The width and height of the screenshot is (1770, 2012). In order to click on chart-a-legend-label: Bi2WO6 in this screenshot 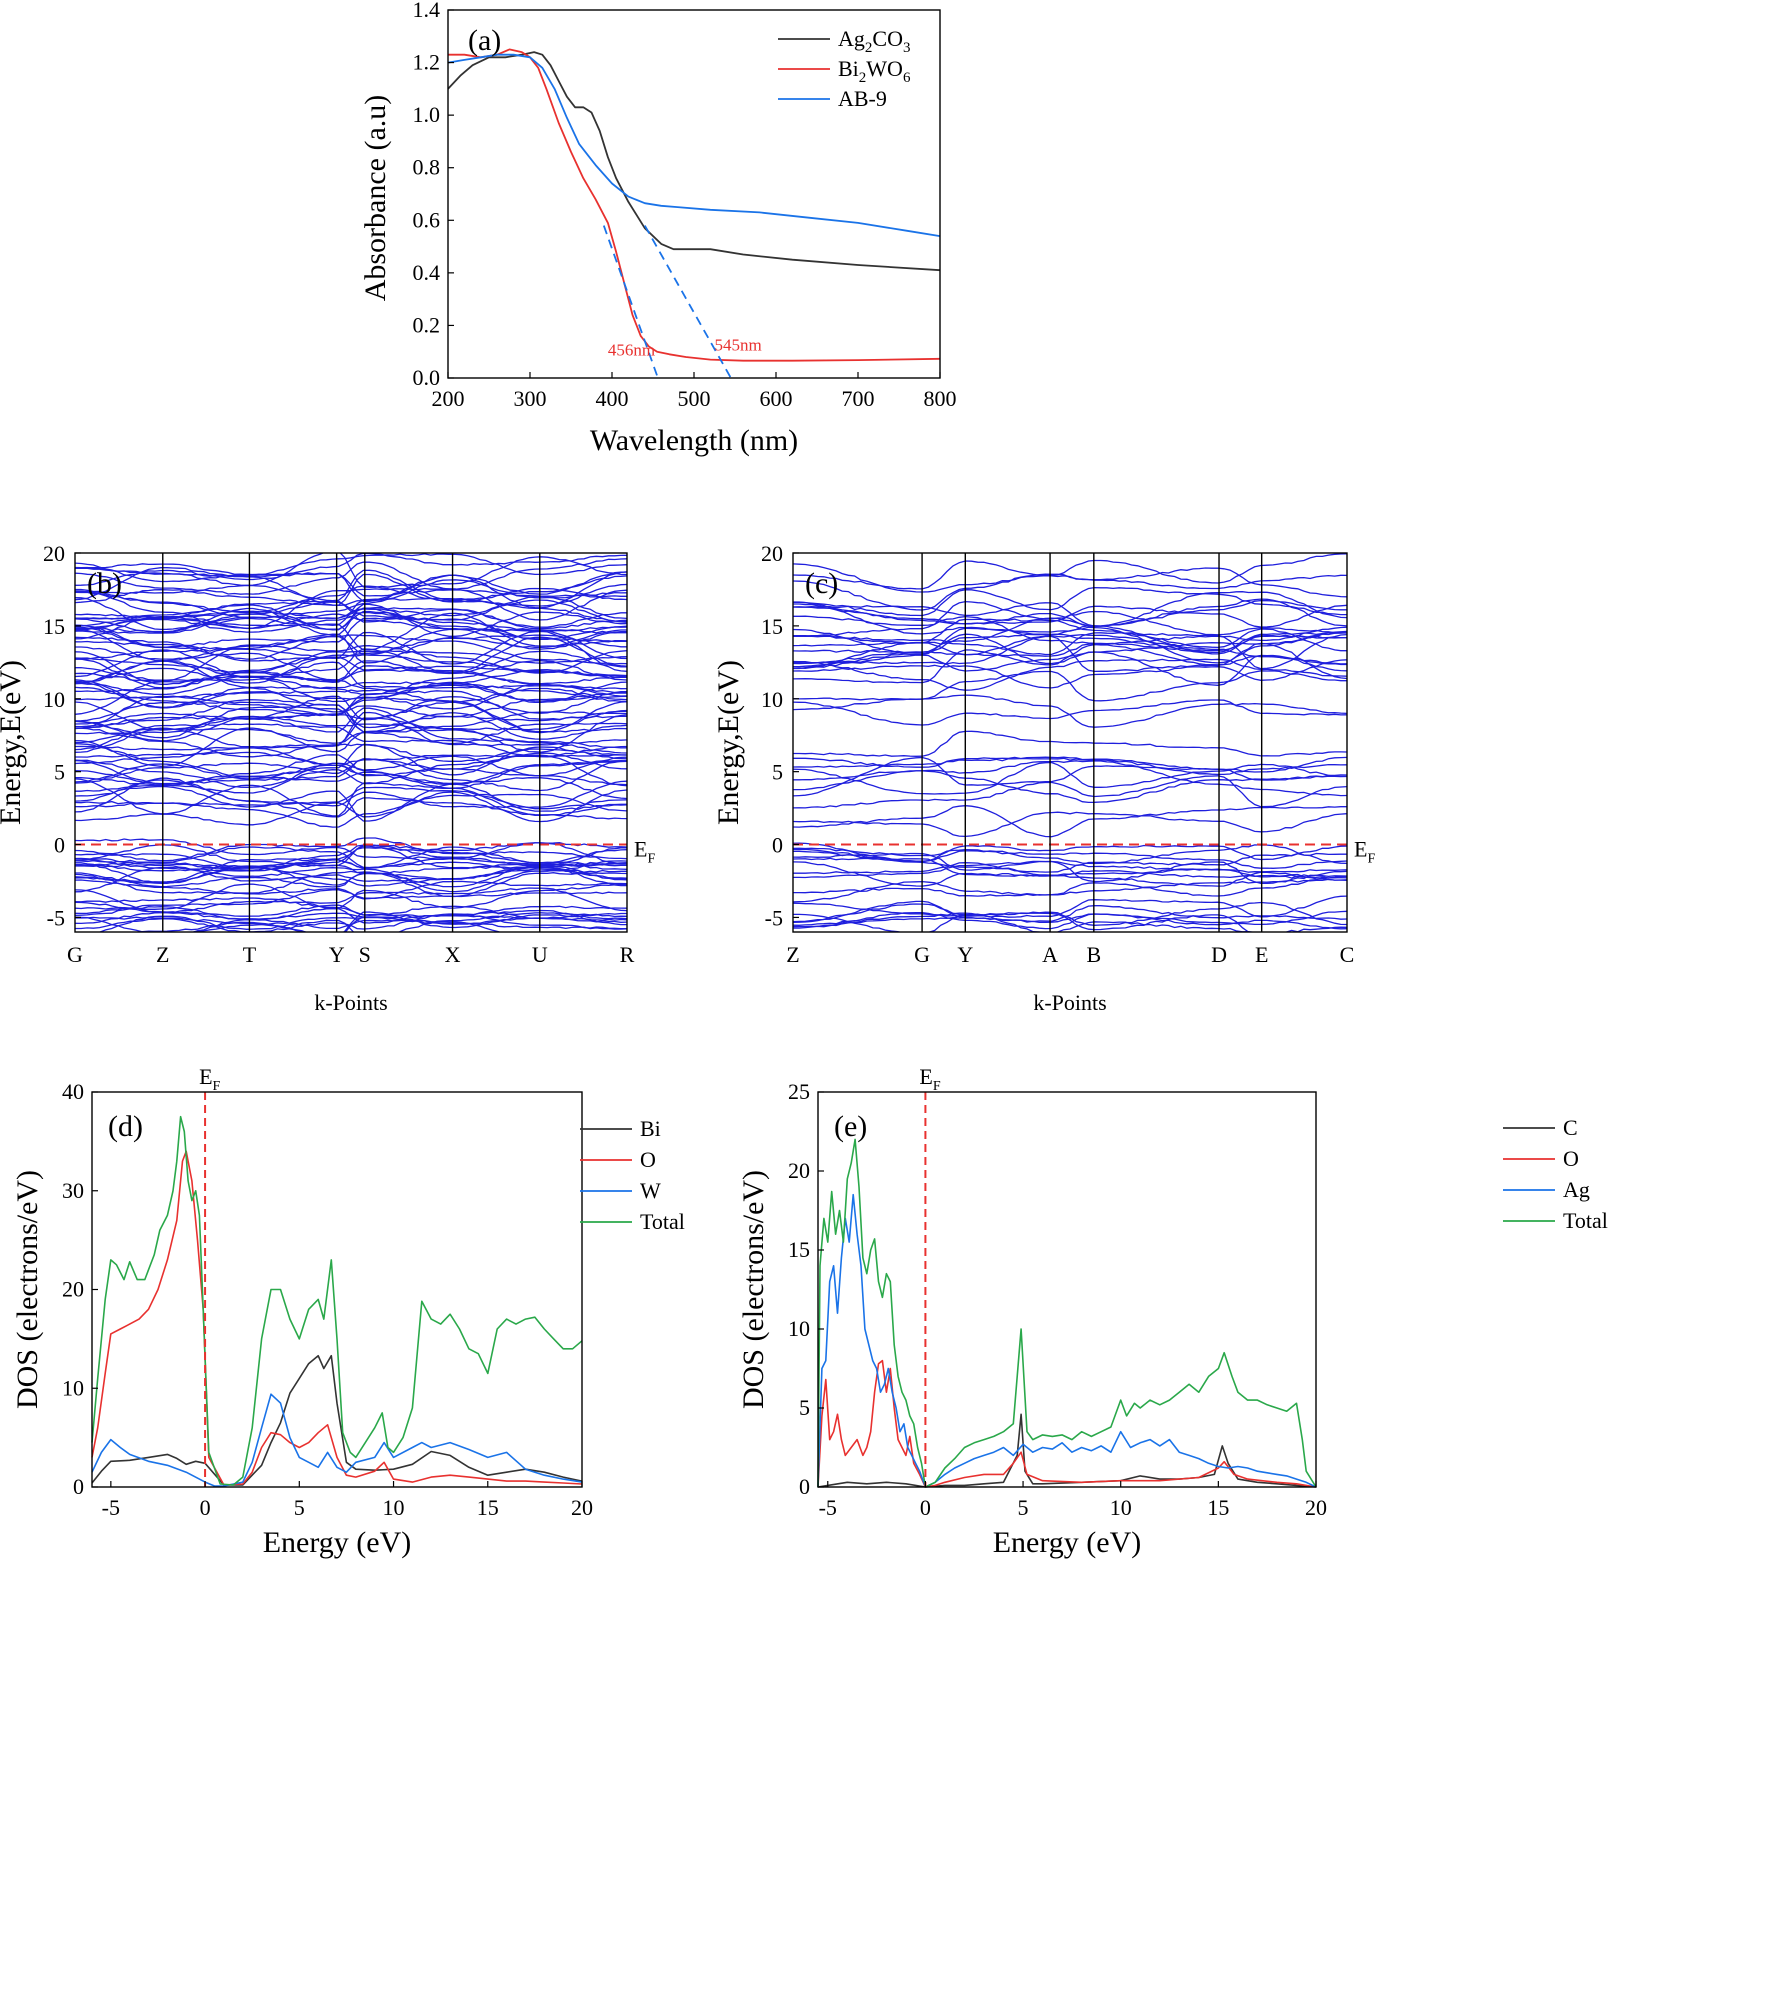, I will do `click(874, 71)`.